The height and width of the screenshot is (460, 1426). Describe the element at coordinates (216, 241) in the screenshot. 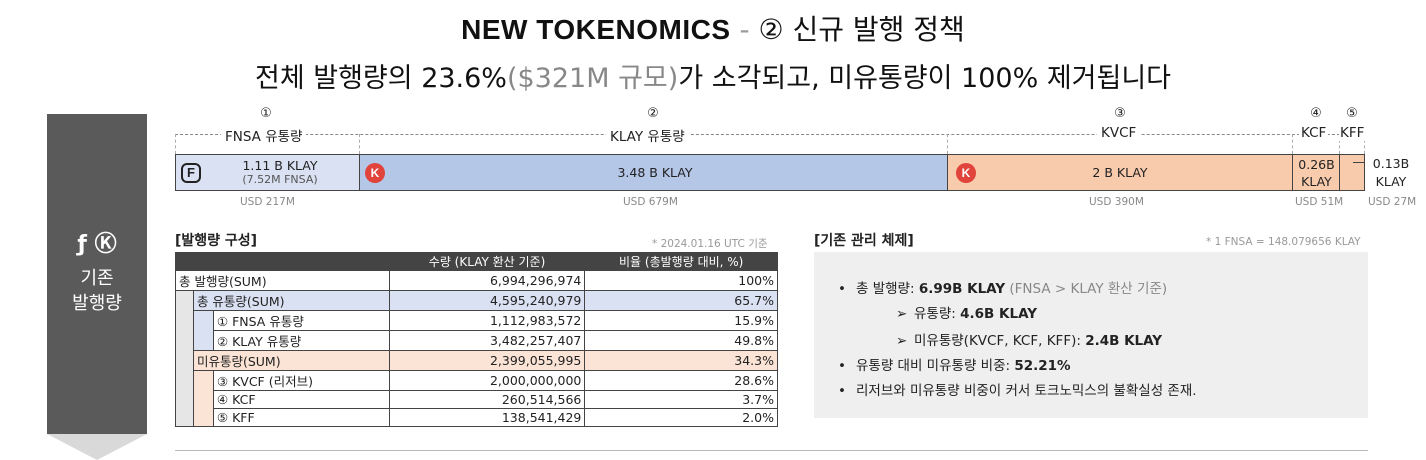

I see `issuance-section-title: [발행량 구성]` at that location.